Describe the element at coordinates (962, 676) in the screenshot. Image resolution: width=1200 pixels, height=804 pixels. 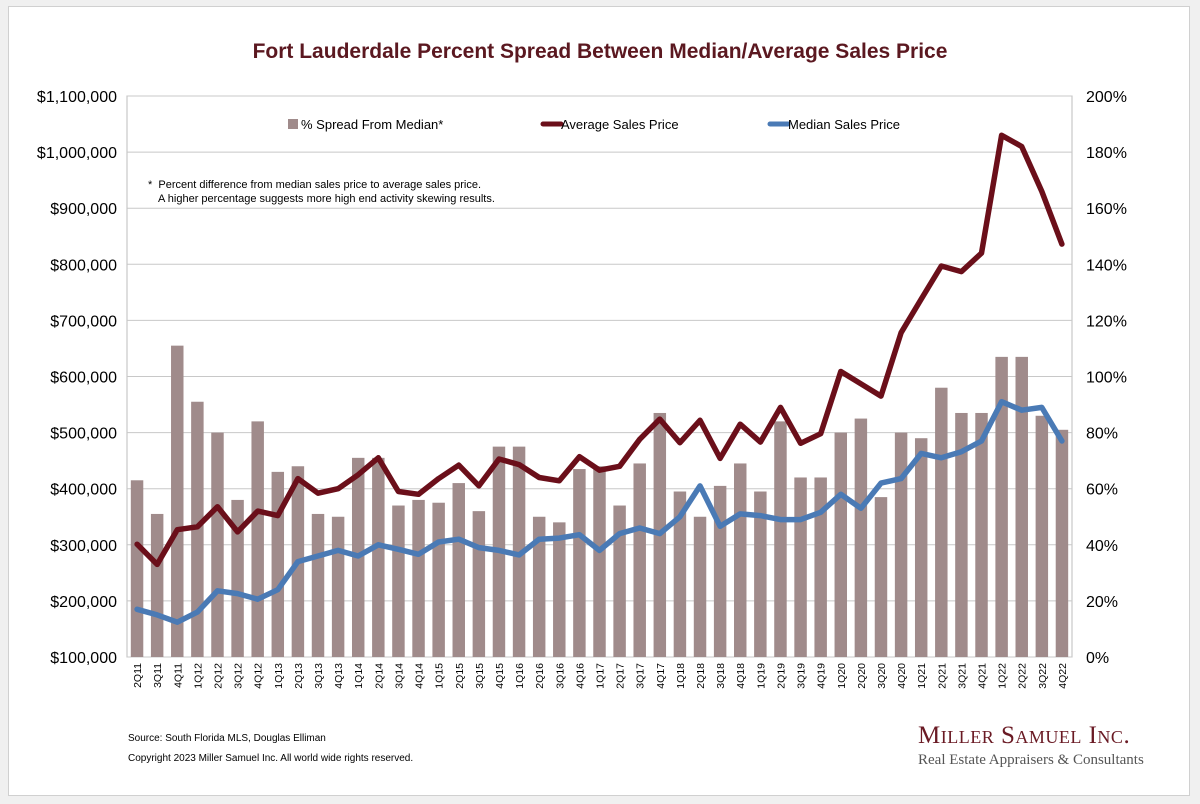
I see `x-tick-label: 3Q21` at that location.